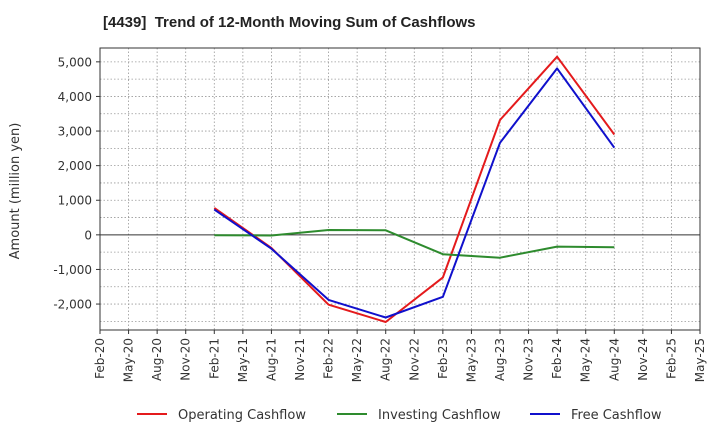 This screenshot has height=440, width=720. I want to click on x-tick-label: Nov-23, so click(529, 359).